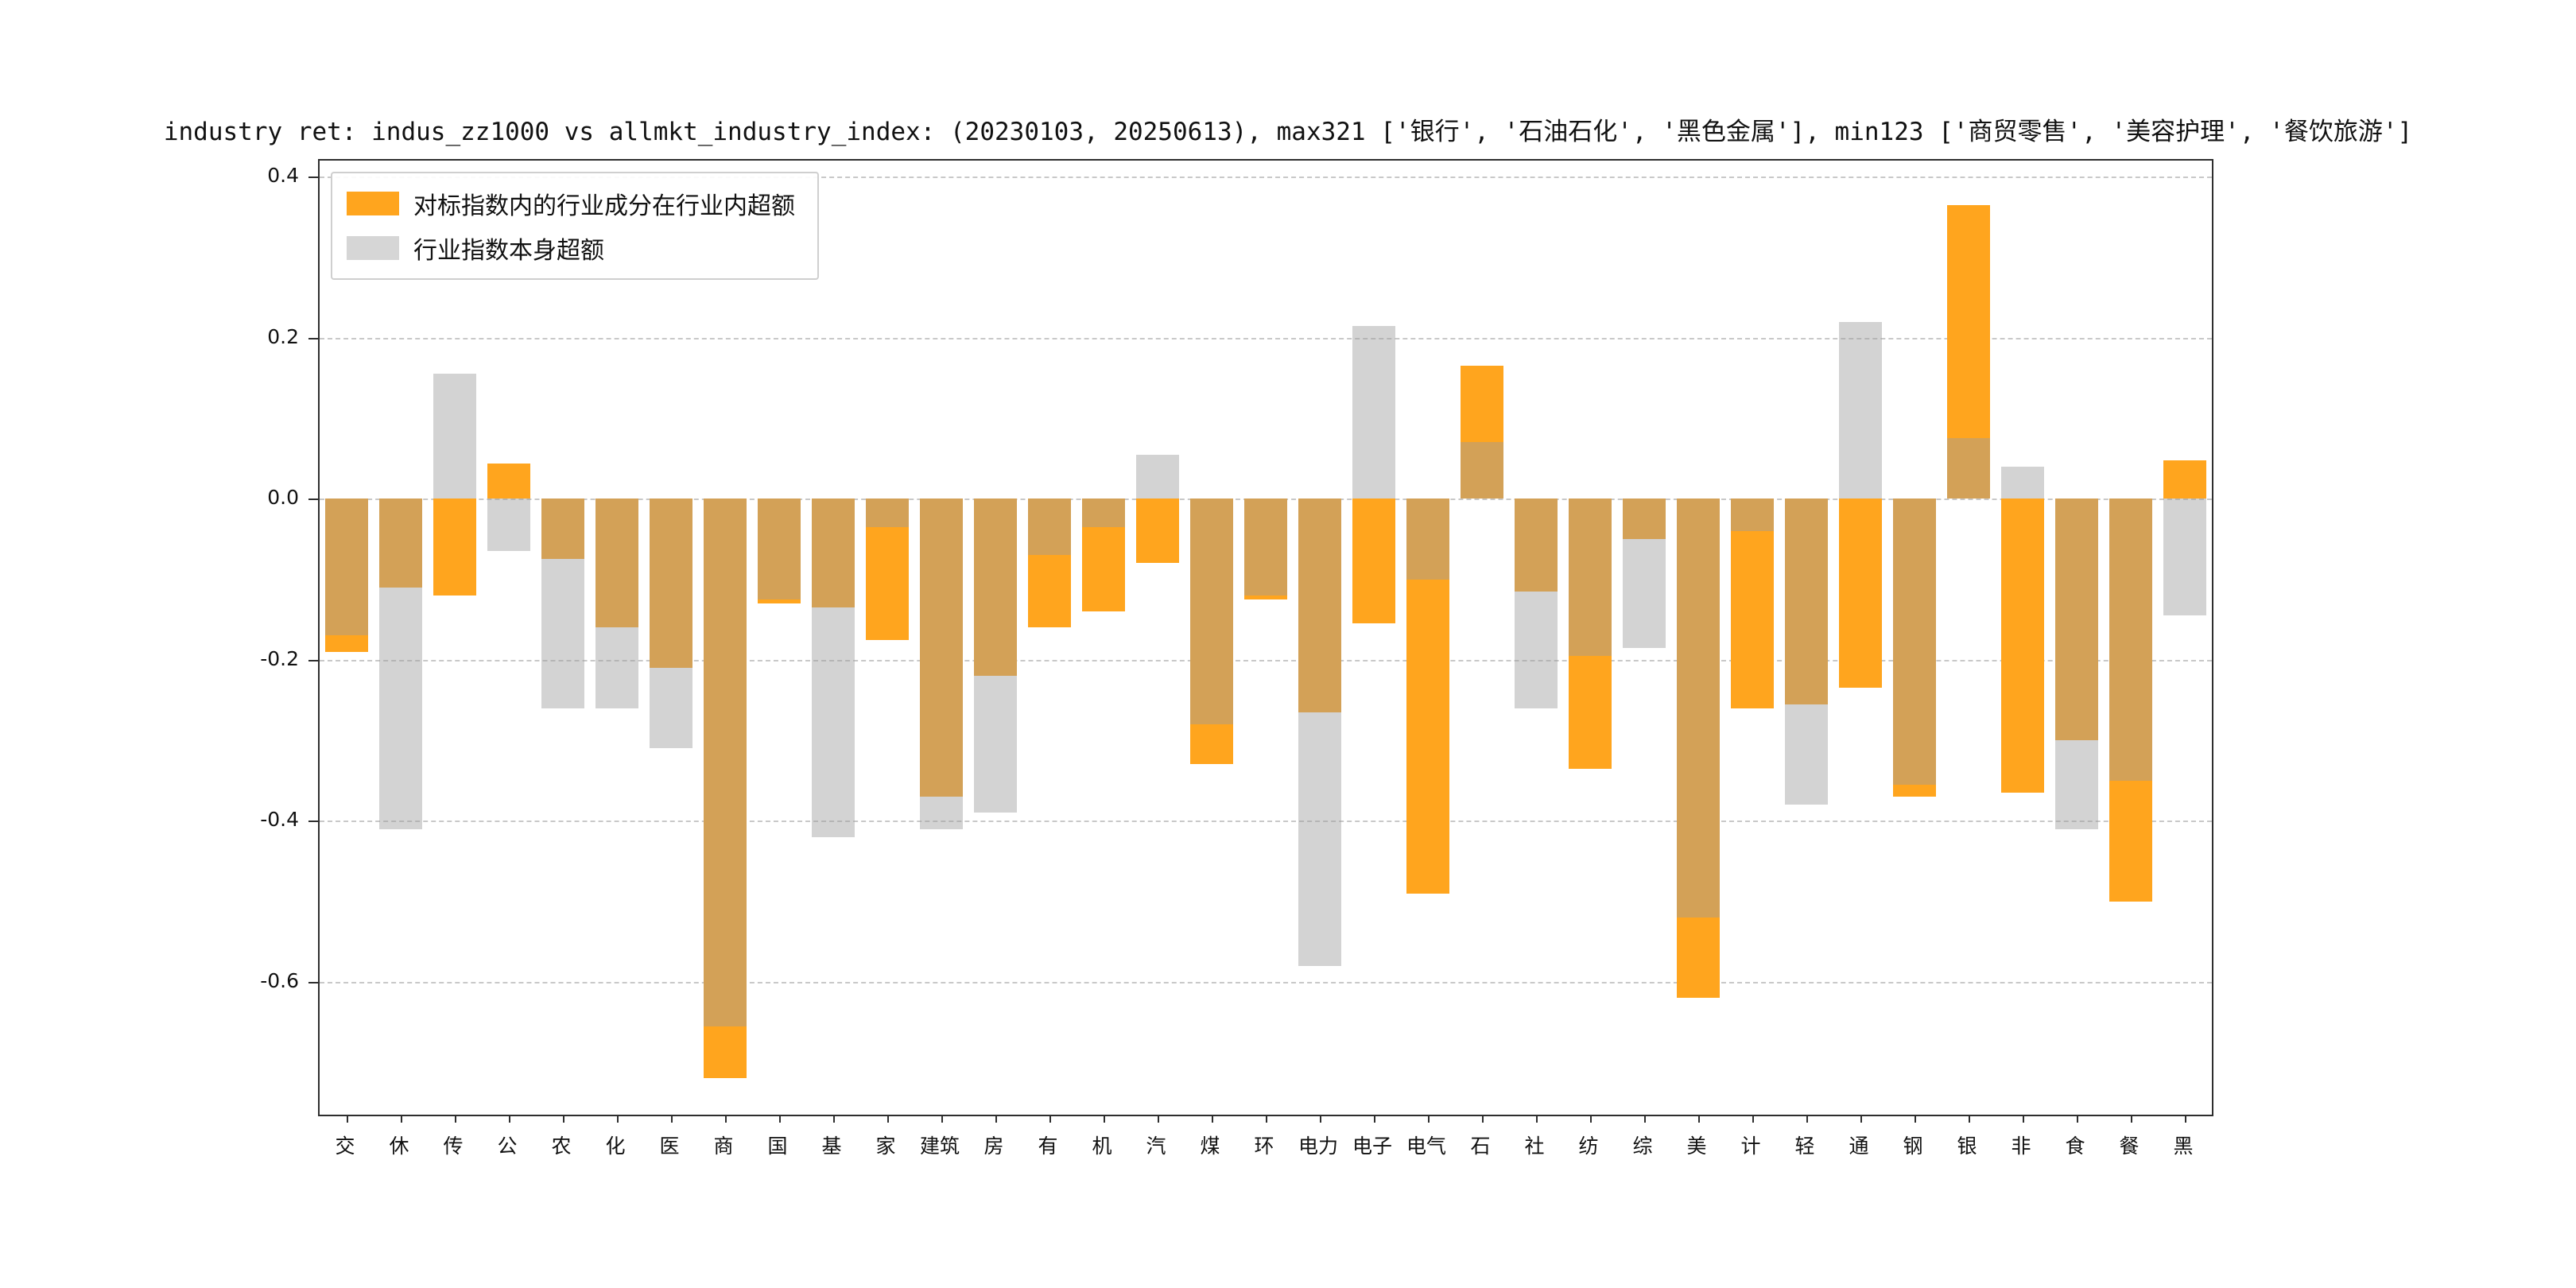  I want to click on x-tick-label-食: 食, so click(2075, 1146).